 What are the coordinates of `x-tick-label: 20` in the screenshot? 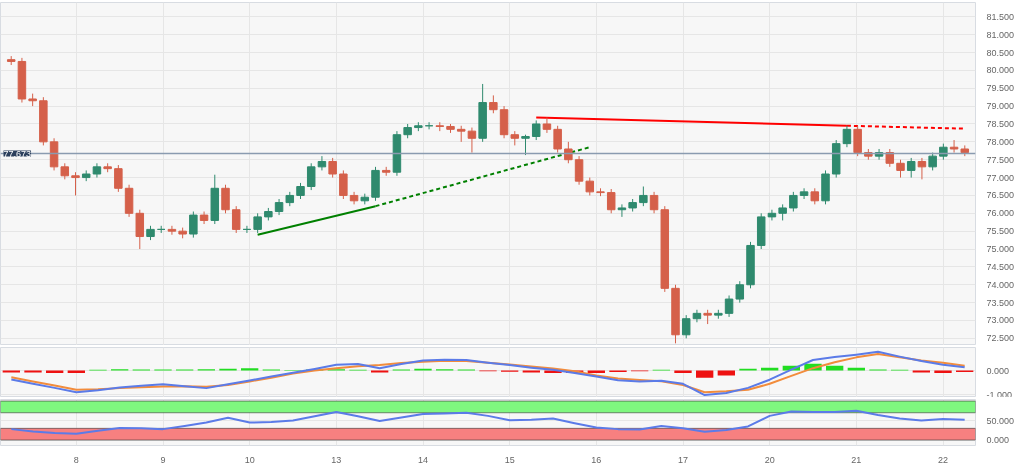 It's located at (769, 459).